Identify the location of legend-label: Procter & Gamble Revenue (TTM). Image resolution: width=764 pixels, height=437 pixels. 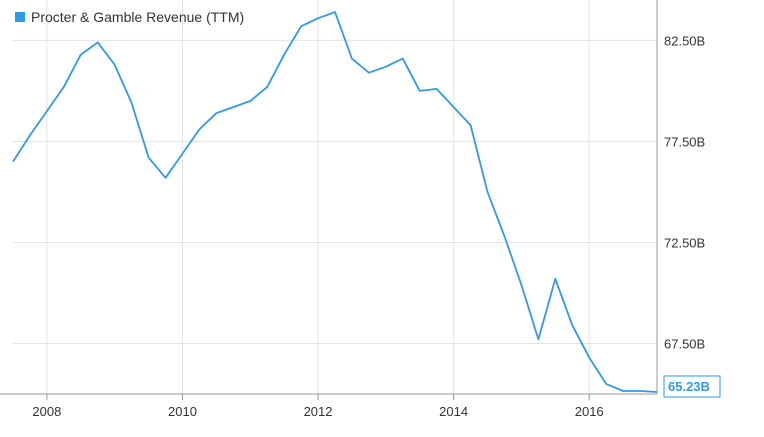
(137, 17).